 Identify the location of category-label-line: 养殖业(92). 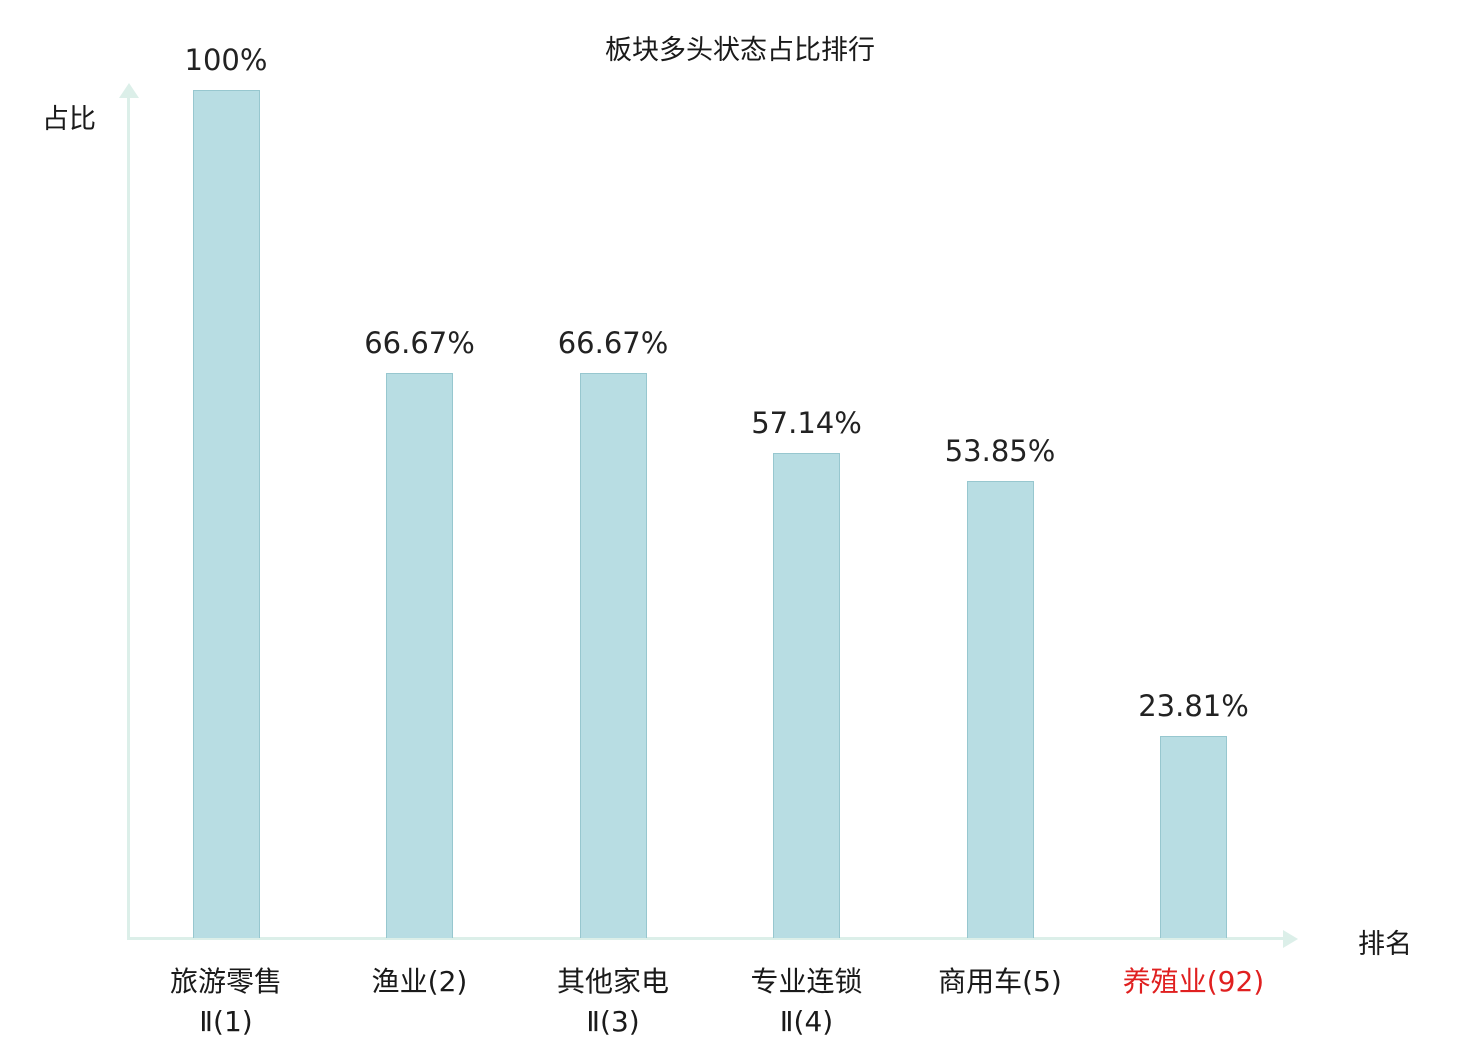
(1193, 981).